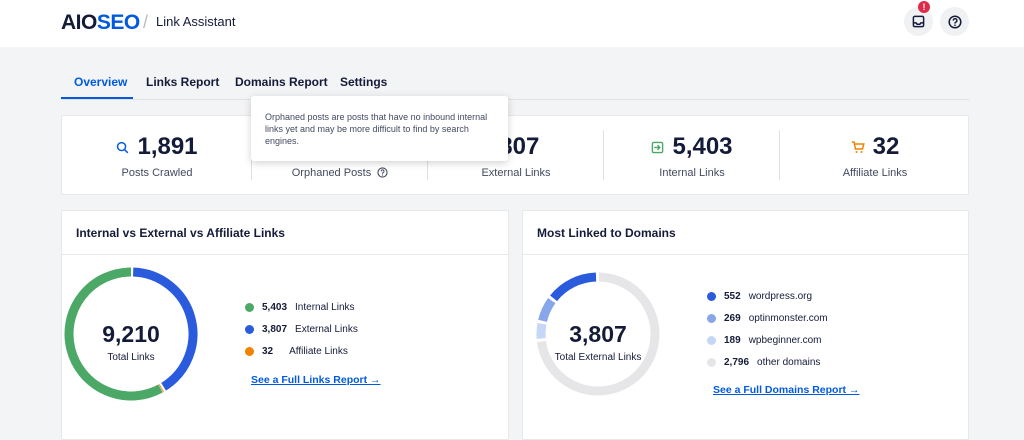 The width and height of the screenshot is (1024, 440). I want to click on help-button, so click(954, 21).